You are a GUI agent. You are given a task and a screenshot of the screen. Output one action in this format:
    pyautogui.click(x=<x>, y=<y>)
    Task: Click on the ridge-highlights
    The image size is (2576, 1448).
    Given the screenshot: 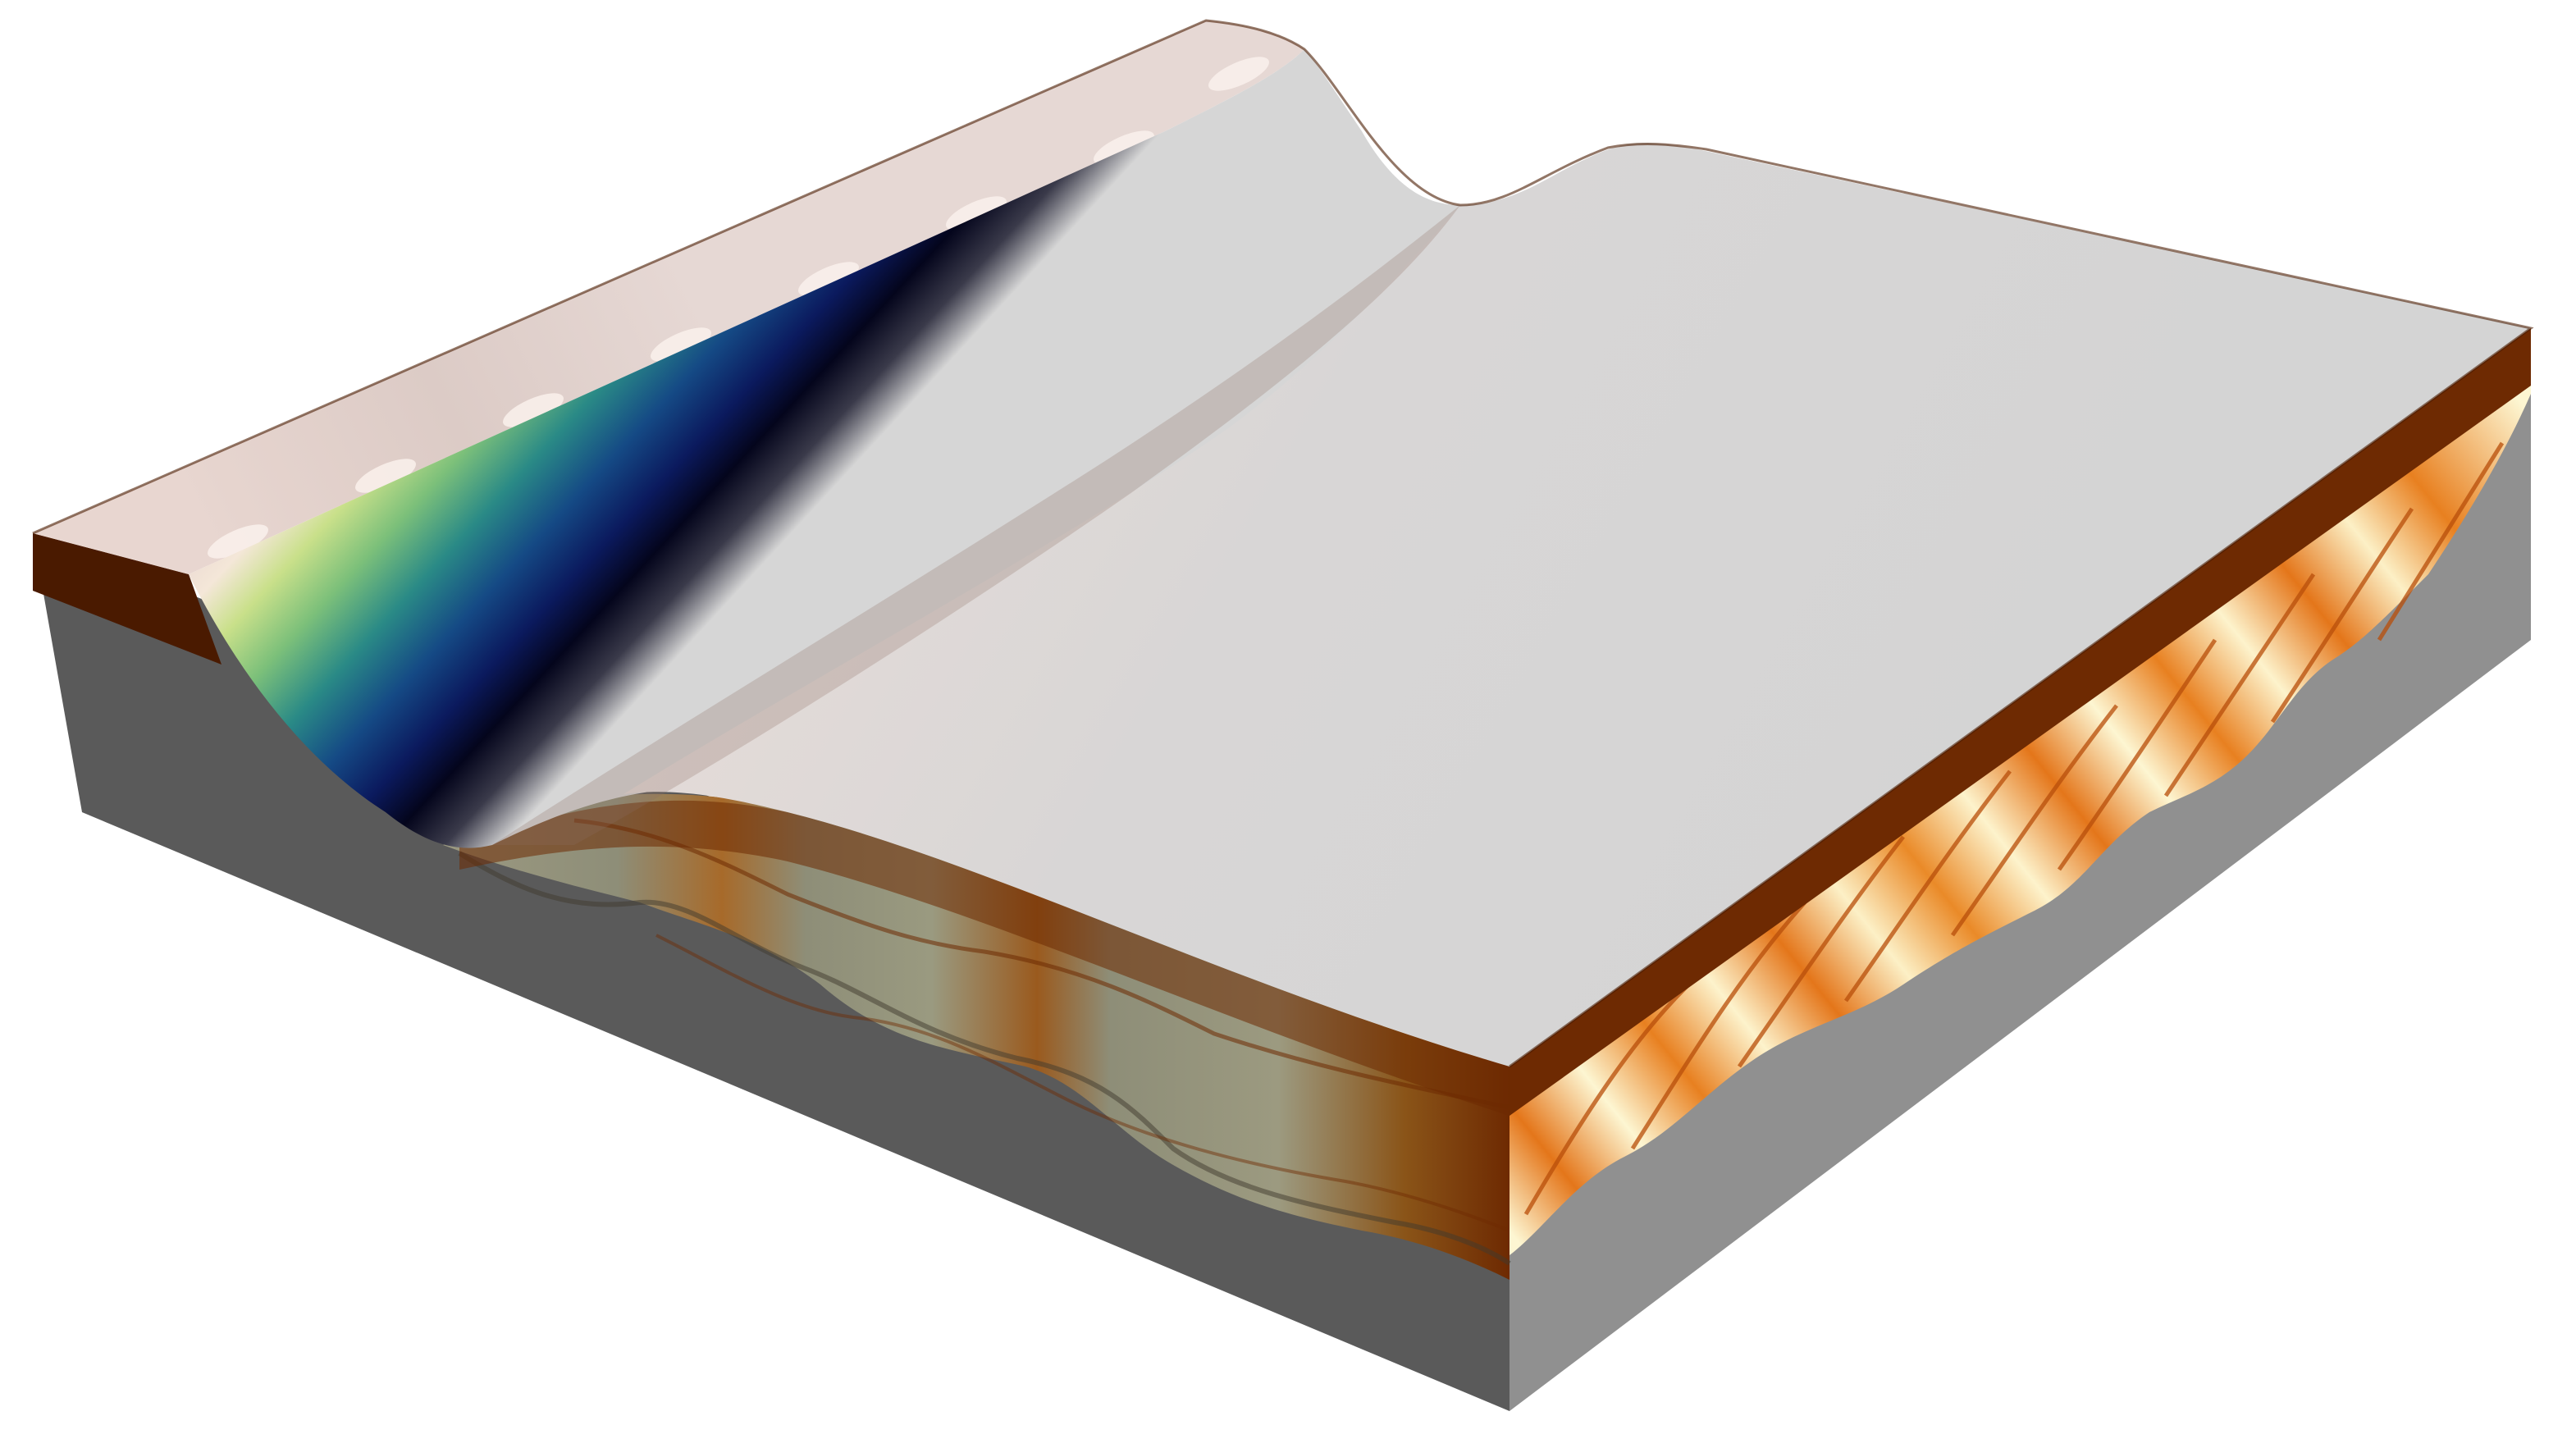 What is the action you would take?
    pyautogui.click(x=738, y=308)
    